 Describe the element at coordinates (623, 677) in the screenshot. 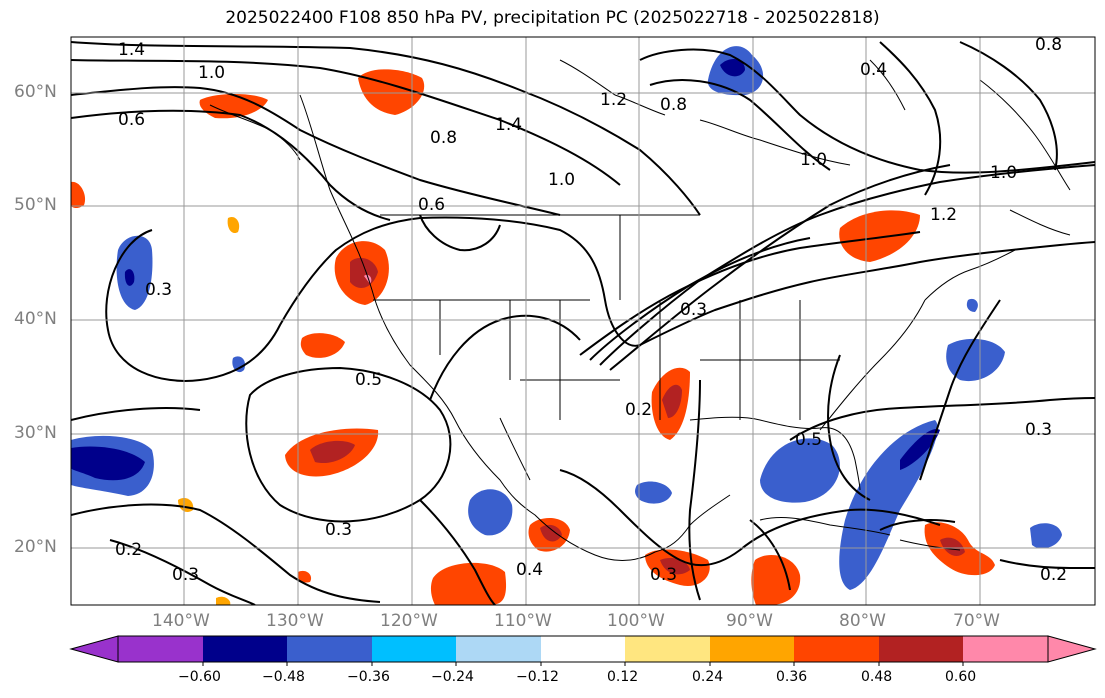

I see `colorbar-tick-label: 0.12` at that location.